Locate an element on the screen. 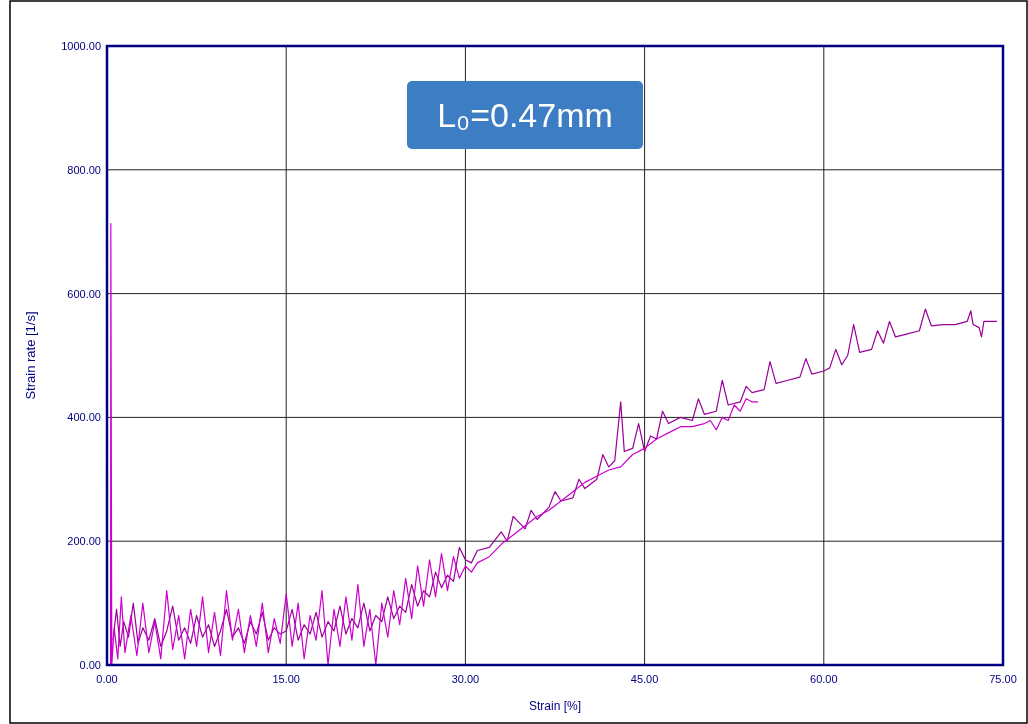 This screenshot has width=1028, height=724. x-axis-title: Strain [%] is located at coordinates (555, 706).